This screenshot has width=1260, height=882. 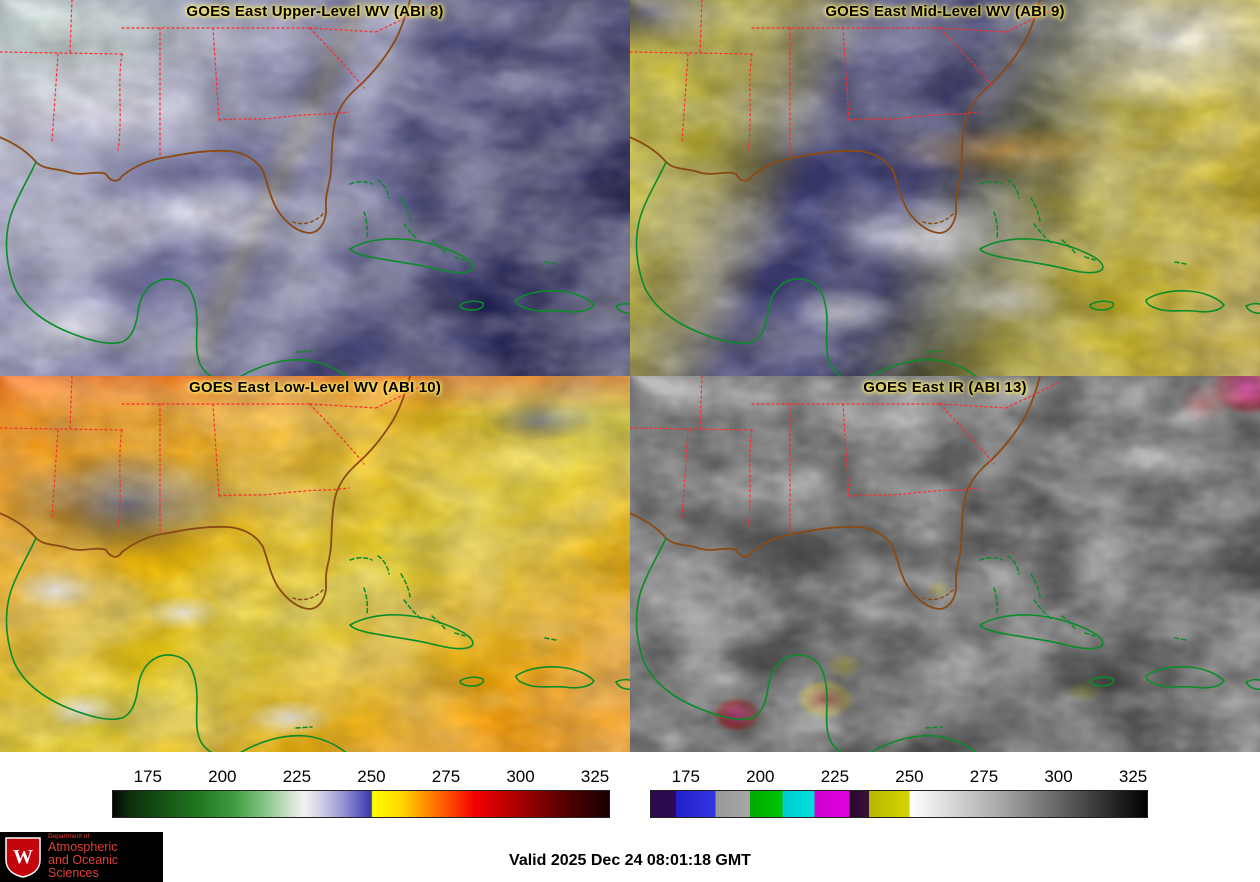 What do you see at coordinates (945, 387) in the screenshot?
I see `panel-title-ir: GOES East IR (ABI 13)` at bounding box center [945, 387].